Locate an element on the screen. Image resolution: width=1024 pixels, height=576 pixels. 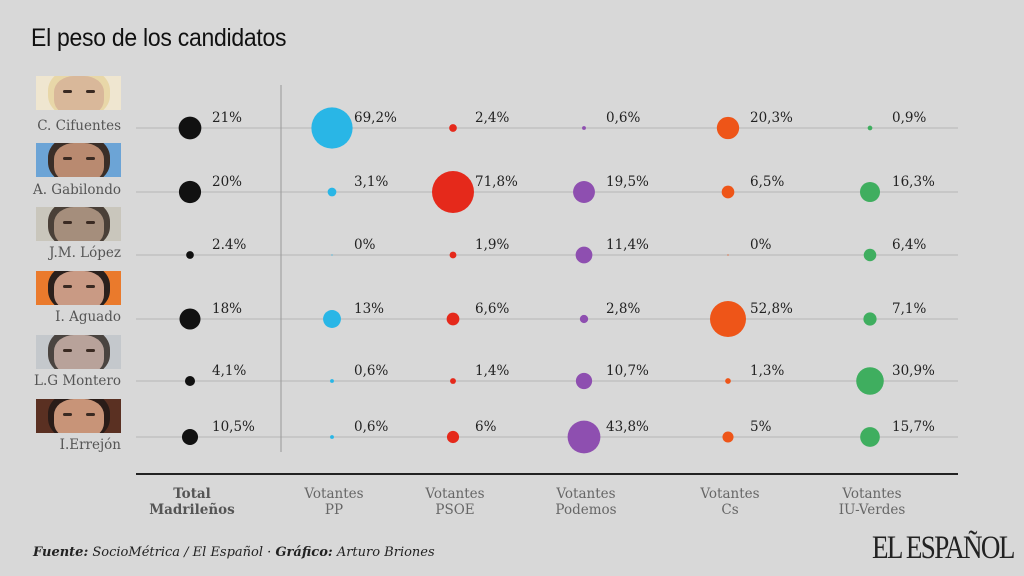
value-label: 3,1% is located at coordinates (371, 182).